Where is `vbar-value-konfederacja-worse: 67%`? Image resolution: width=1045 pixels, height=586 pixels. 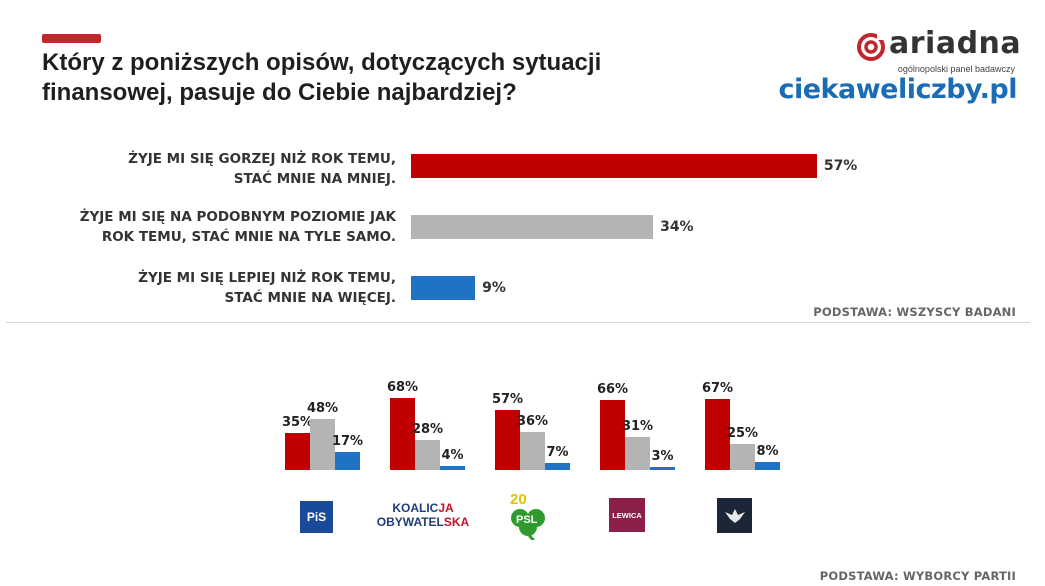
vbar-value-konfederacja-worse: 67% is located at coordinates (717, 388).